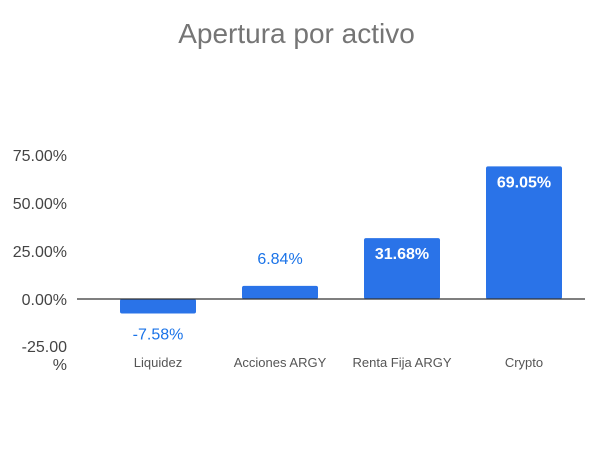  What do you see at coordinates (402, 254) in the screenshot?
I see `data-label: 31.68%` at bounding box center [402, 254].